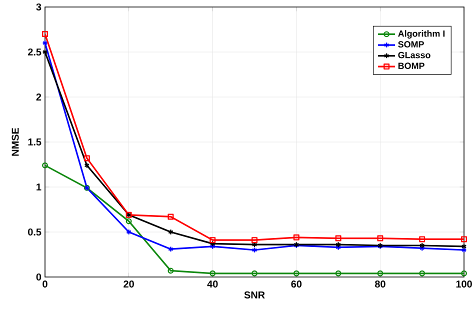 This screenshot has width=474, height=320. What do you see at coordinates (35, 142) in the screenshot?
I see `y-tick-label: 1.5` at bounding box center [35, 142].